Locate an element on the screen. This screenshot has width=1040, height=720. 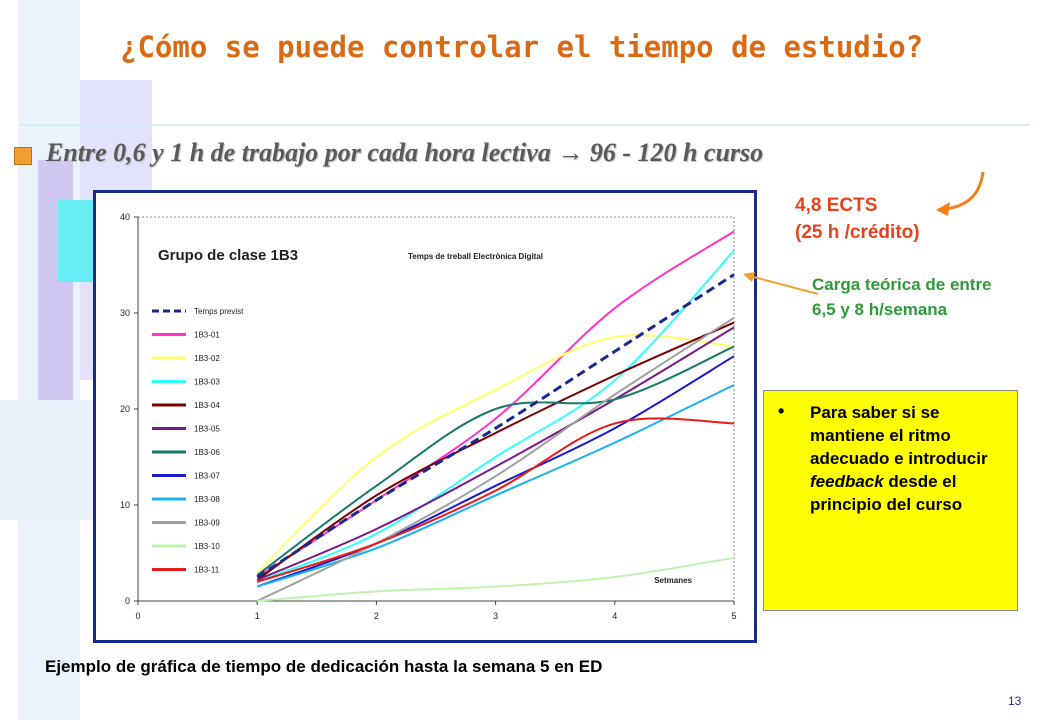
legend-label: 1B3-03 is located at coordinates (207, 382).